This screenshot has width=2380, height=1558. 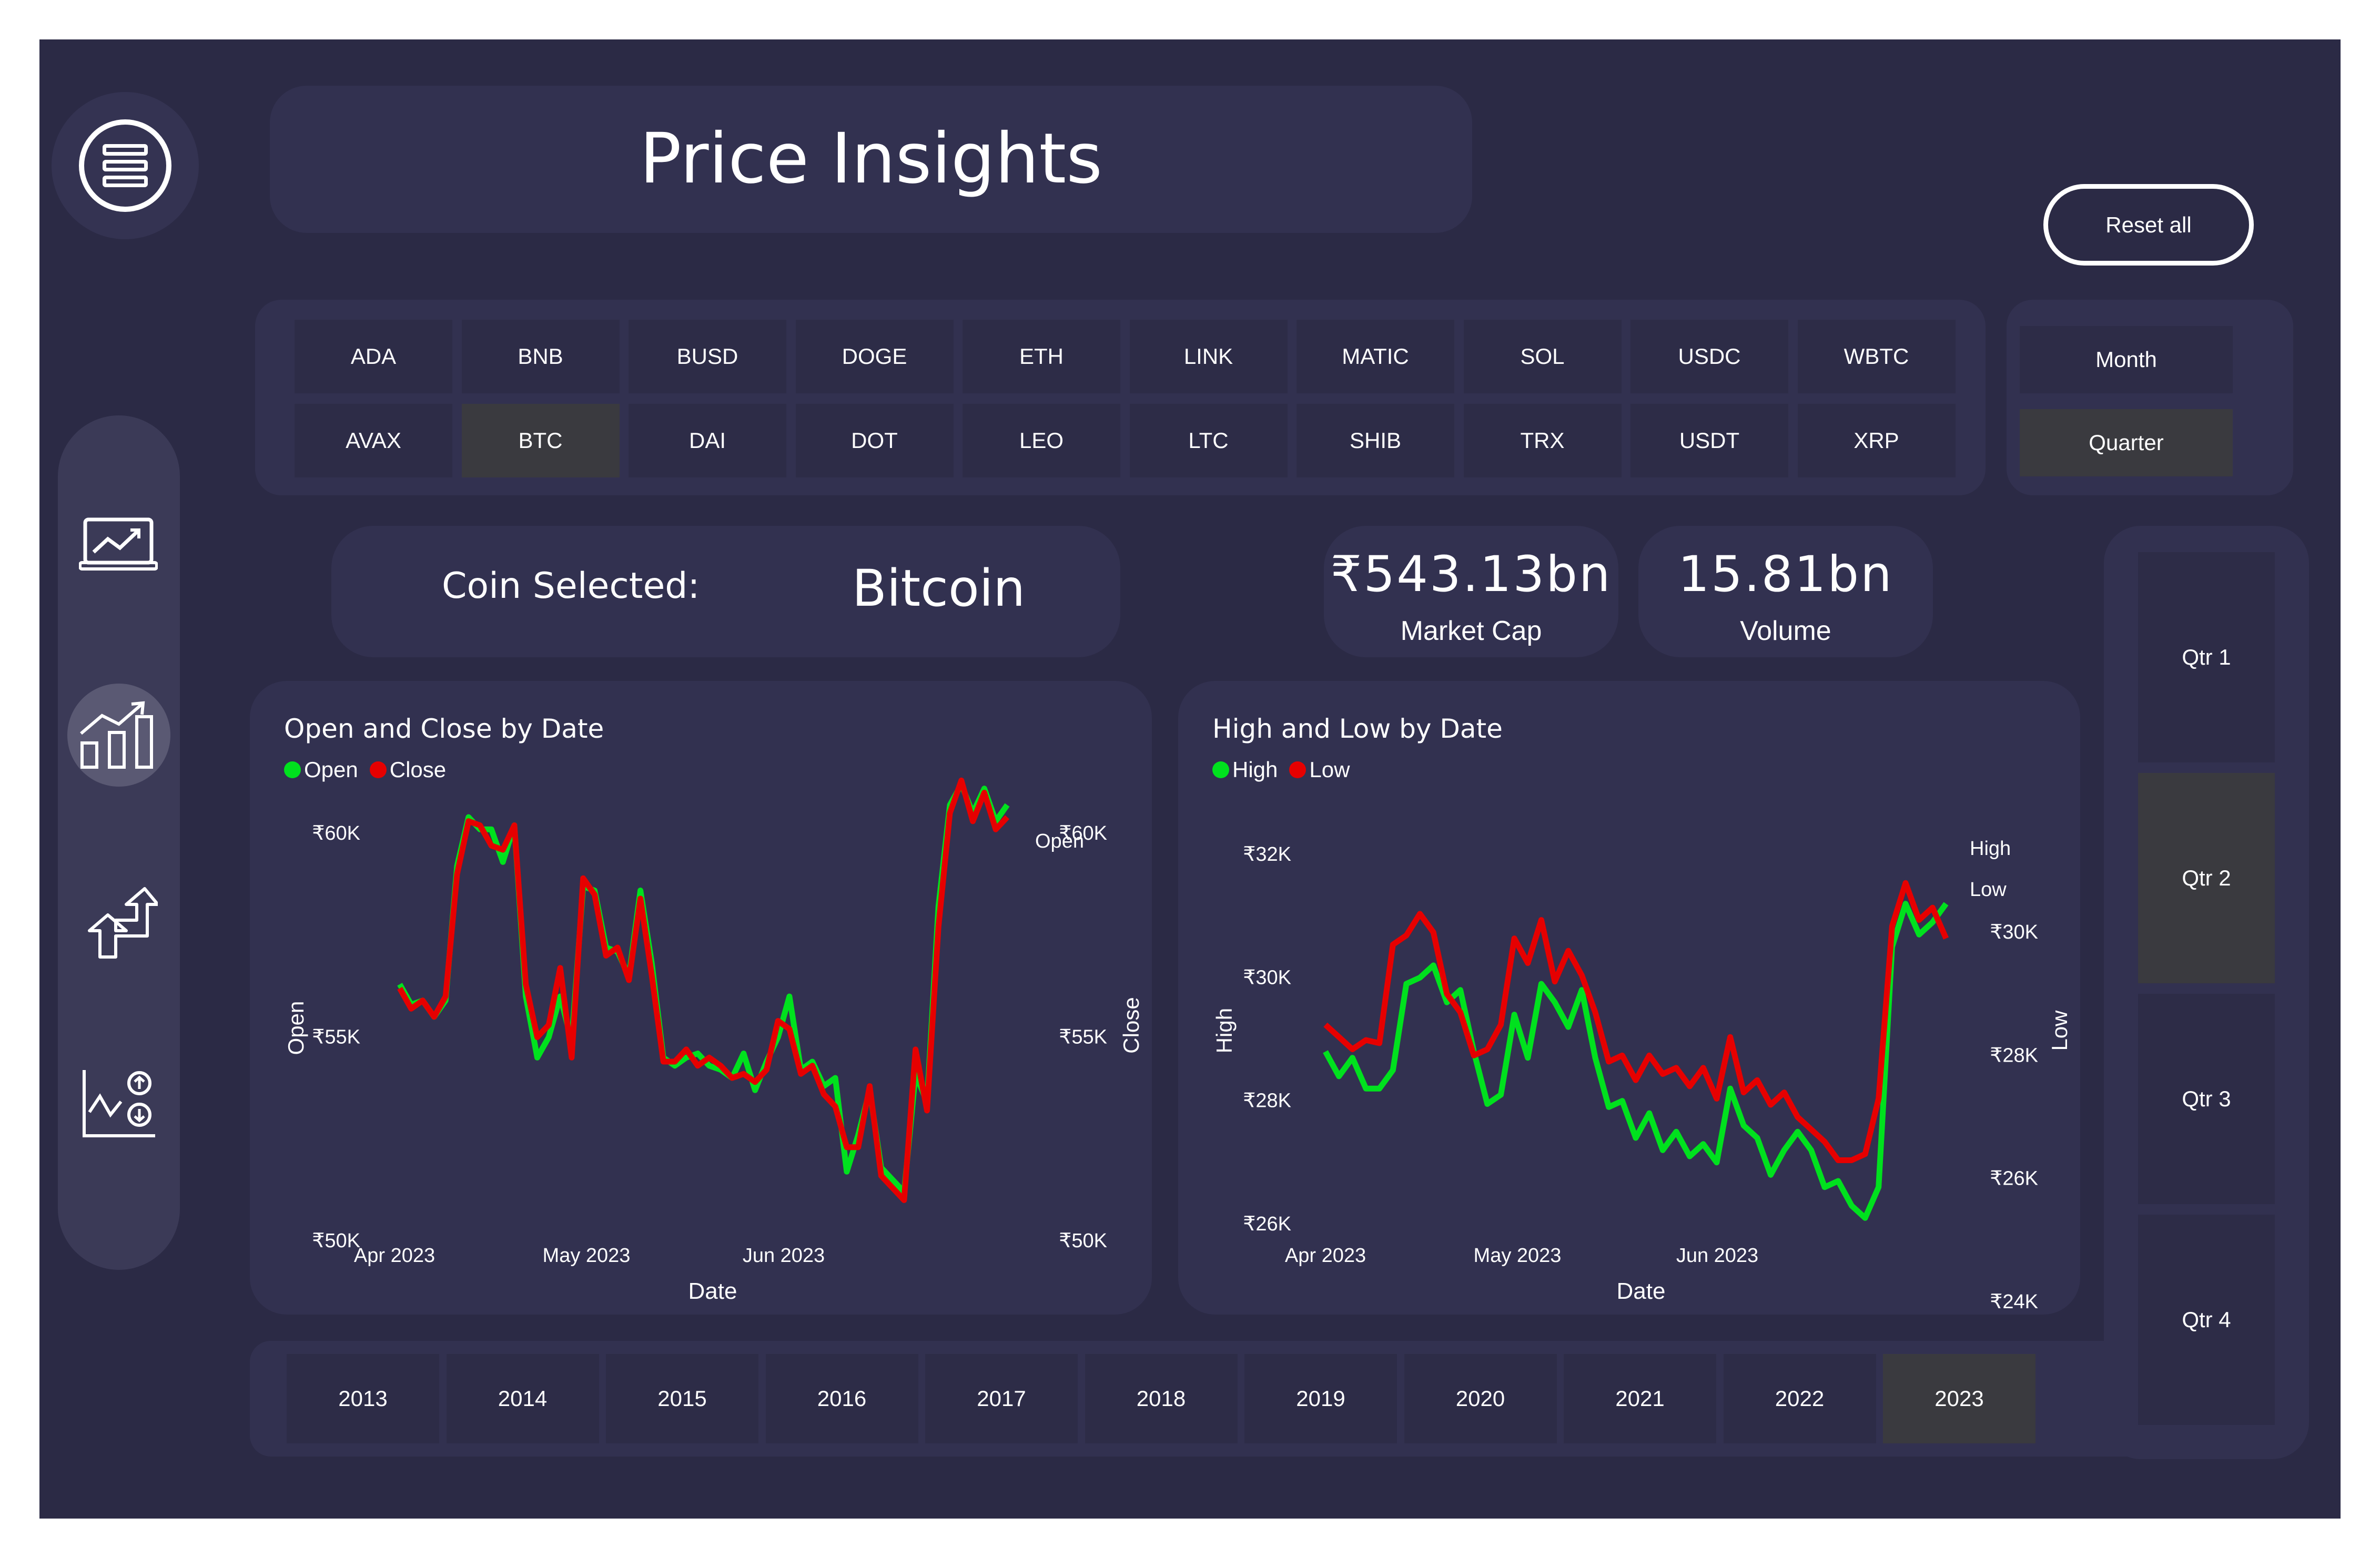 What do you see at coordinates (522, 1398) in the screenshot?
I see `year-option-2014: 2014` at bounding box center [522, 1398].